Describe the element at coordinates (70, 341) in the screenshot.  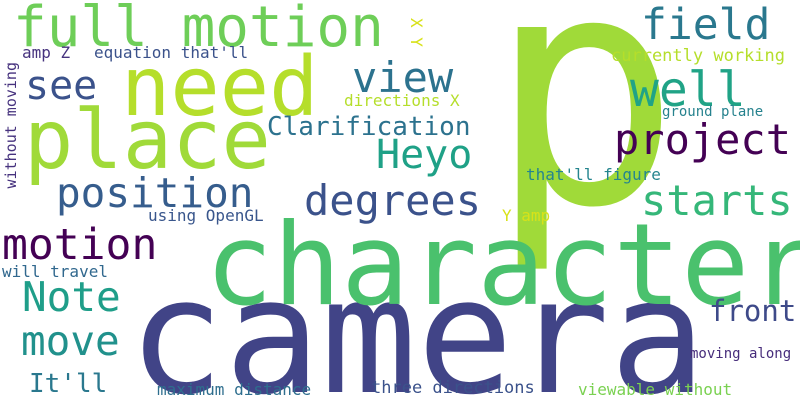
I see `word-move: move` at that location.